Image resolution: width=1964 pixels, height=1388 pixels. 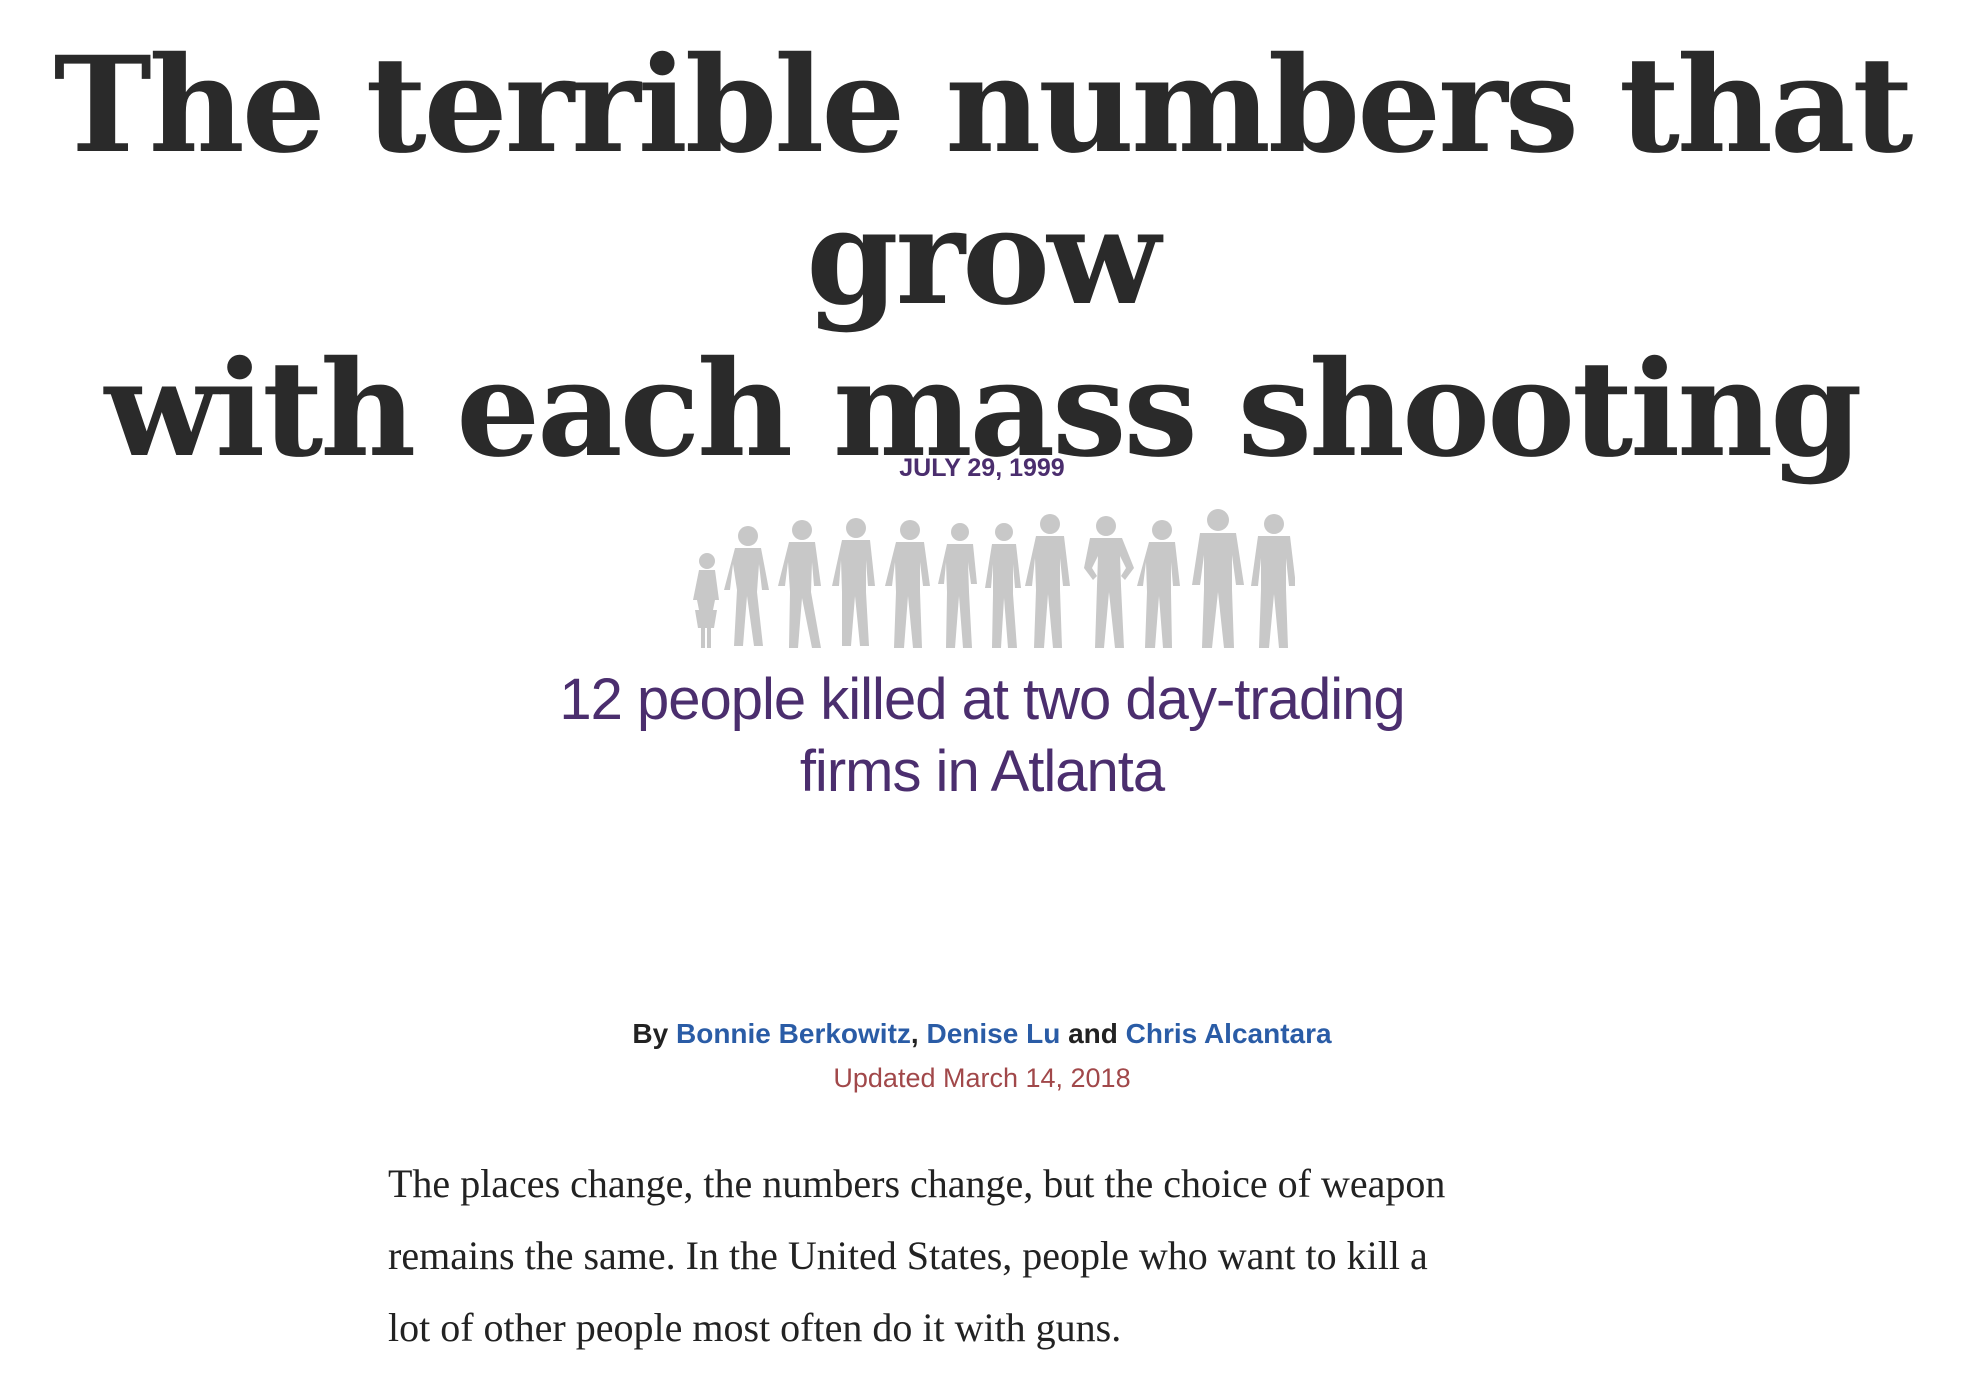 I want to click on author-link-1: Bonnie Berkowitz, so click(x=793, y=1033).